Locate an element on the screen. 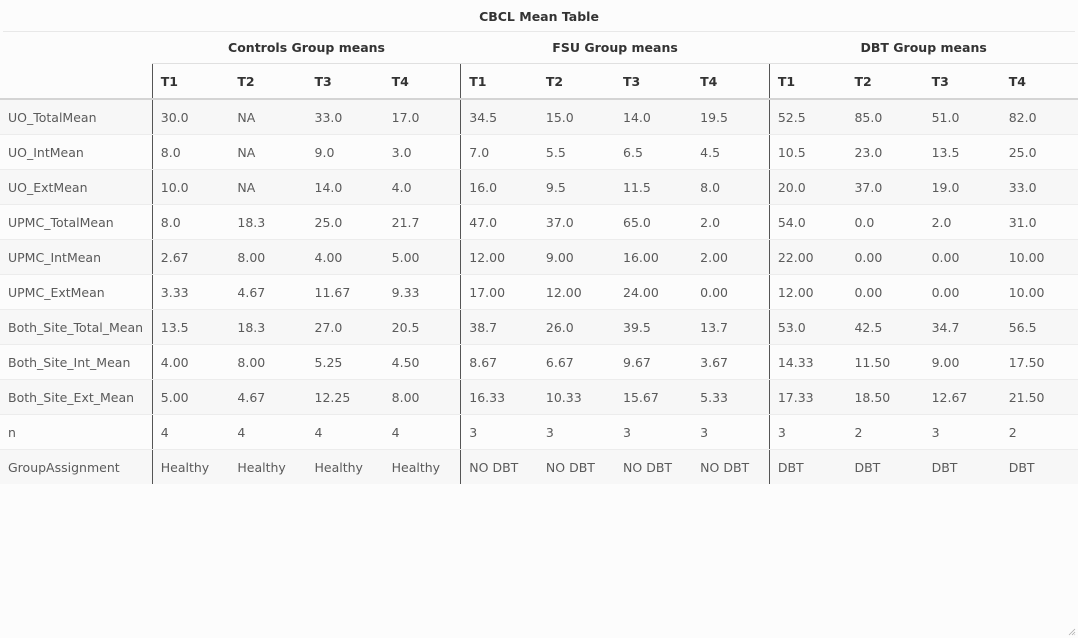 Image resolution: width=1078 pixels, height=638 pixels. table-cell: 9.00 is located at coordinates (962, 362).